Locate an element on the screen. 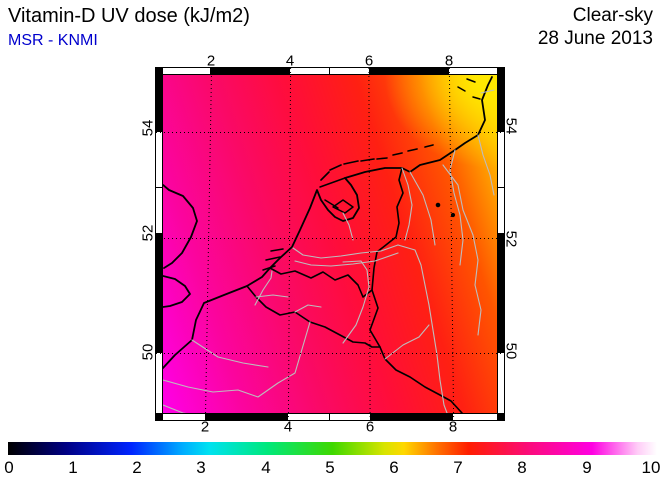 Image resolution: width=665 pixels, height=480 pixels. border-nl-de is located at coordinates (386, 257).